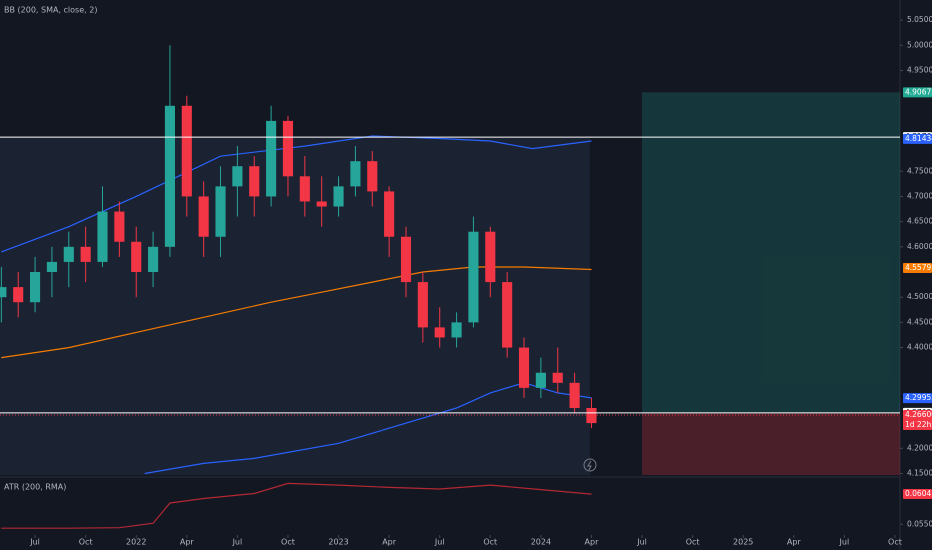 The height and width of the screenshot is (550, 932). Describe the element at coordinates (919, 321) in the screenshot. I see `y-tick-label: 4.45000` at that location.